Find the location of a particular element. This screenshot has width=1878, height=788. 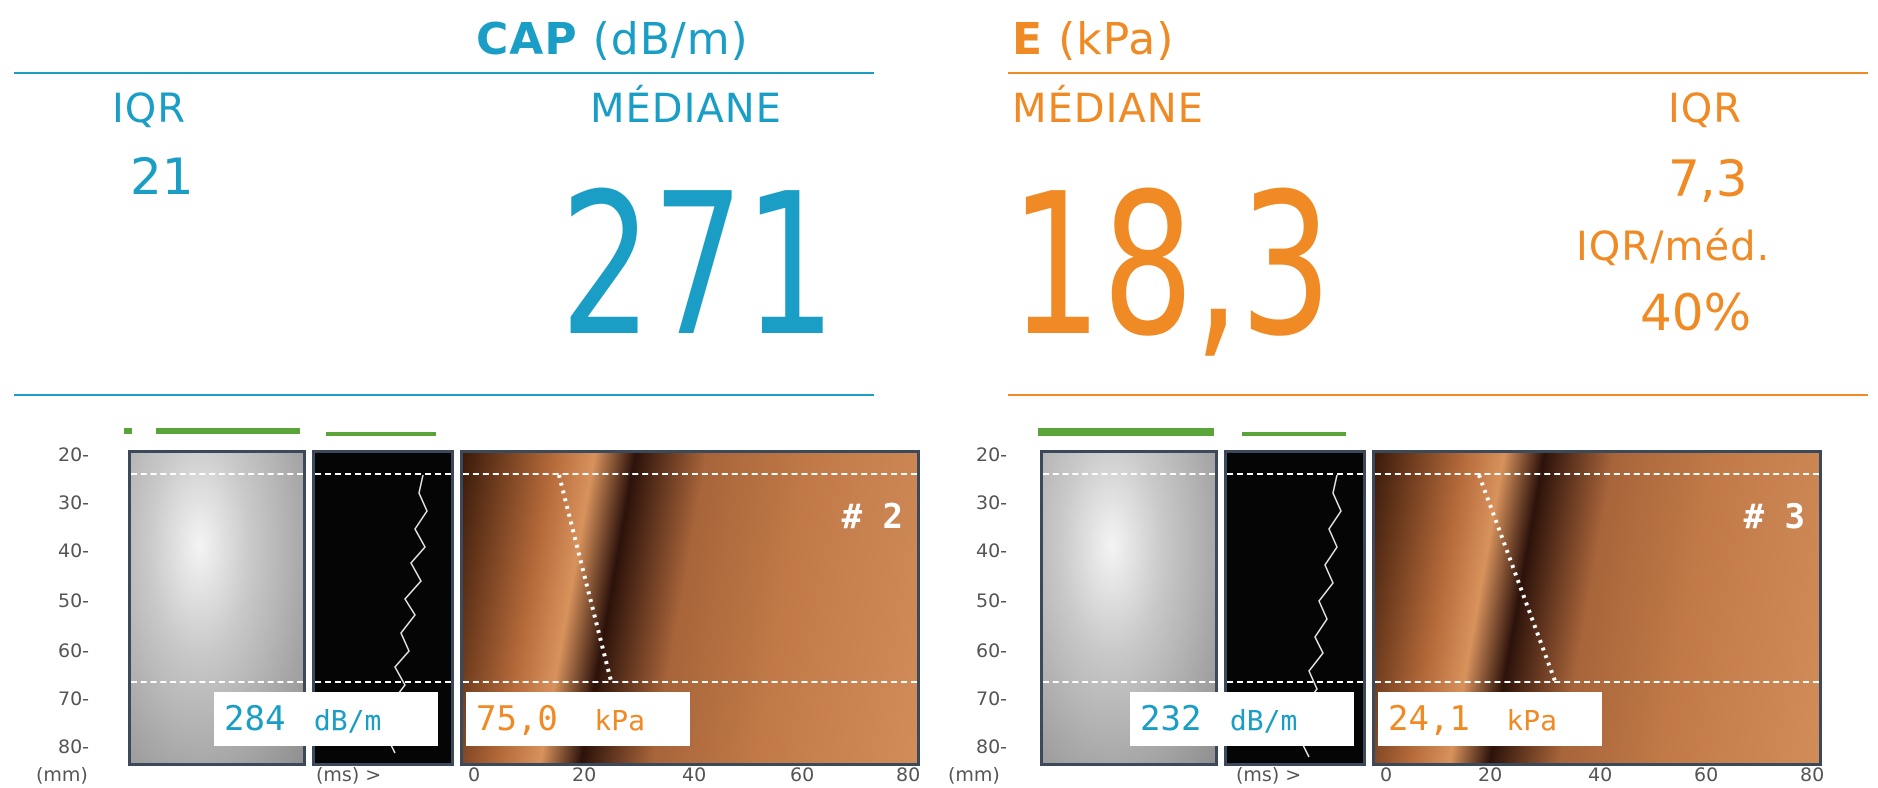

cap-title-unit: (dB/m) is located at coordinates (670, 39).